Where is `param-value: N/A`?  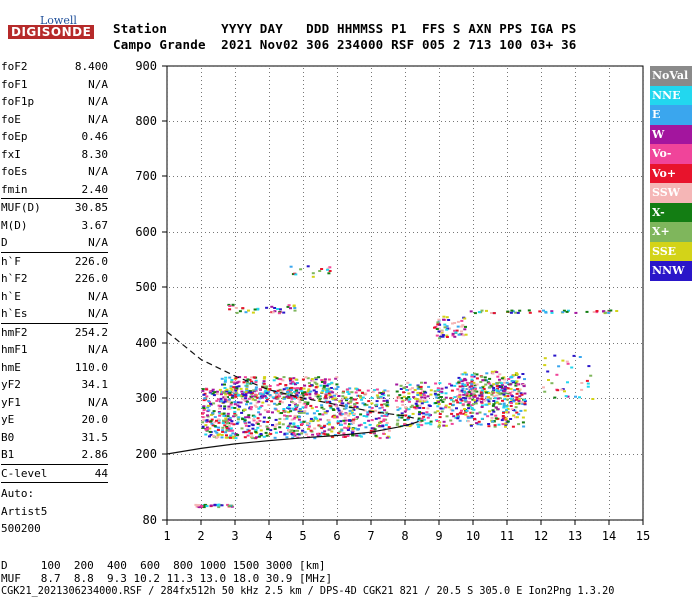 param-value: N/A is located at coordinates (98, 402).